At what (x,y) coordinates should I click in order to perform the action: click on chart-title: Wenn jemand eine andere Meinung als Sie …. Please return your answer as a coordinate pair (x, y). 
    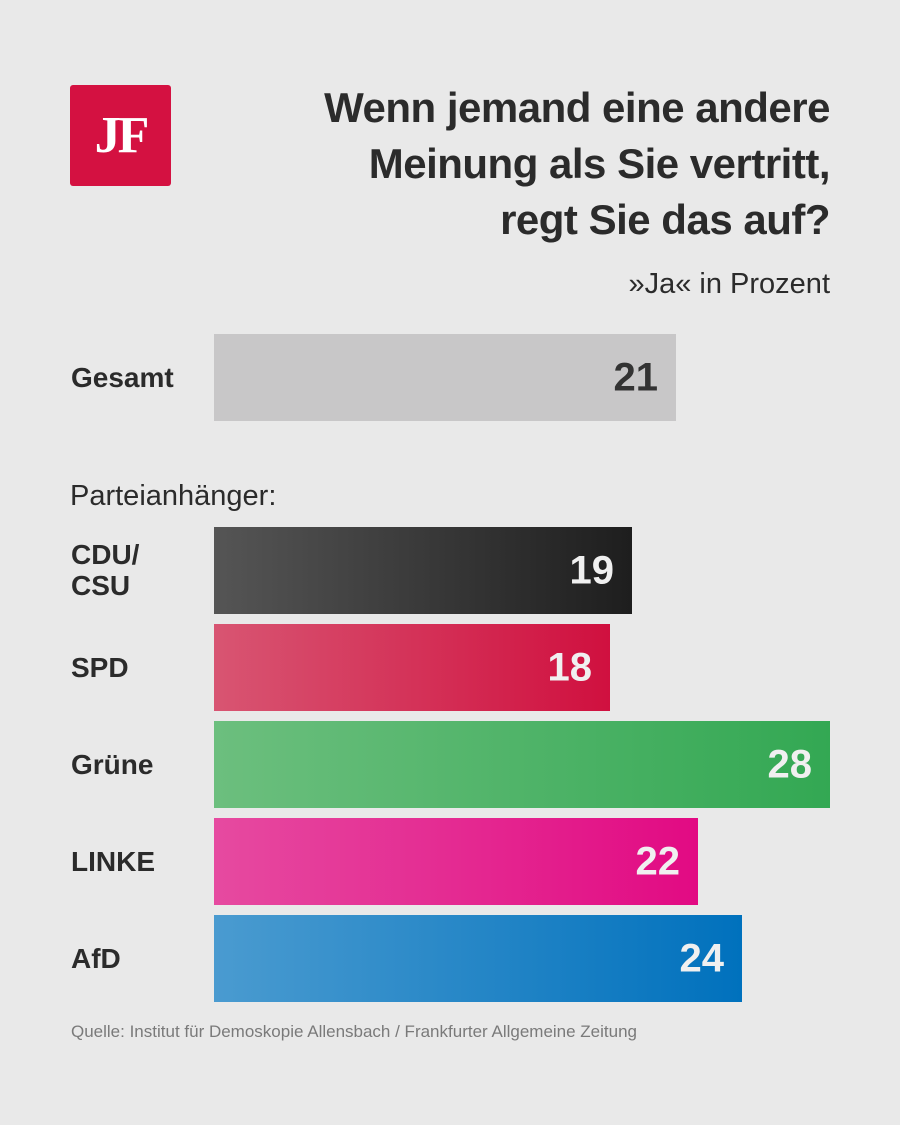
    Looking at the image, I should click on (577, 163).